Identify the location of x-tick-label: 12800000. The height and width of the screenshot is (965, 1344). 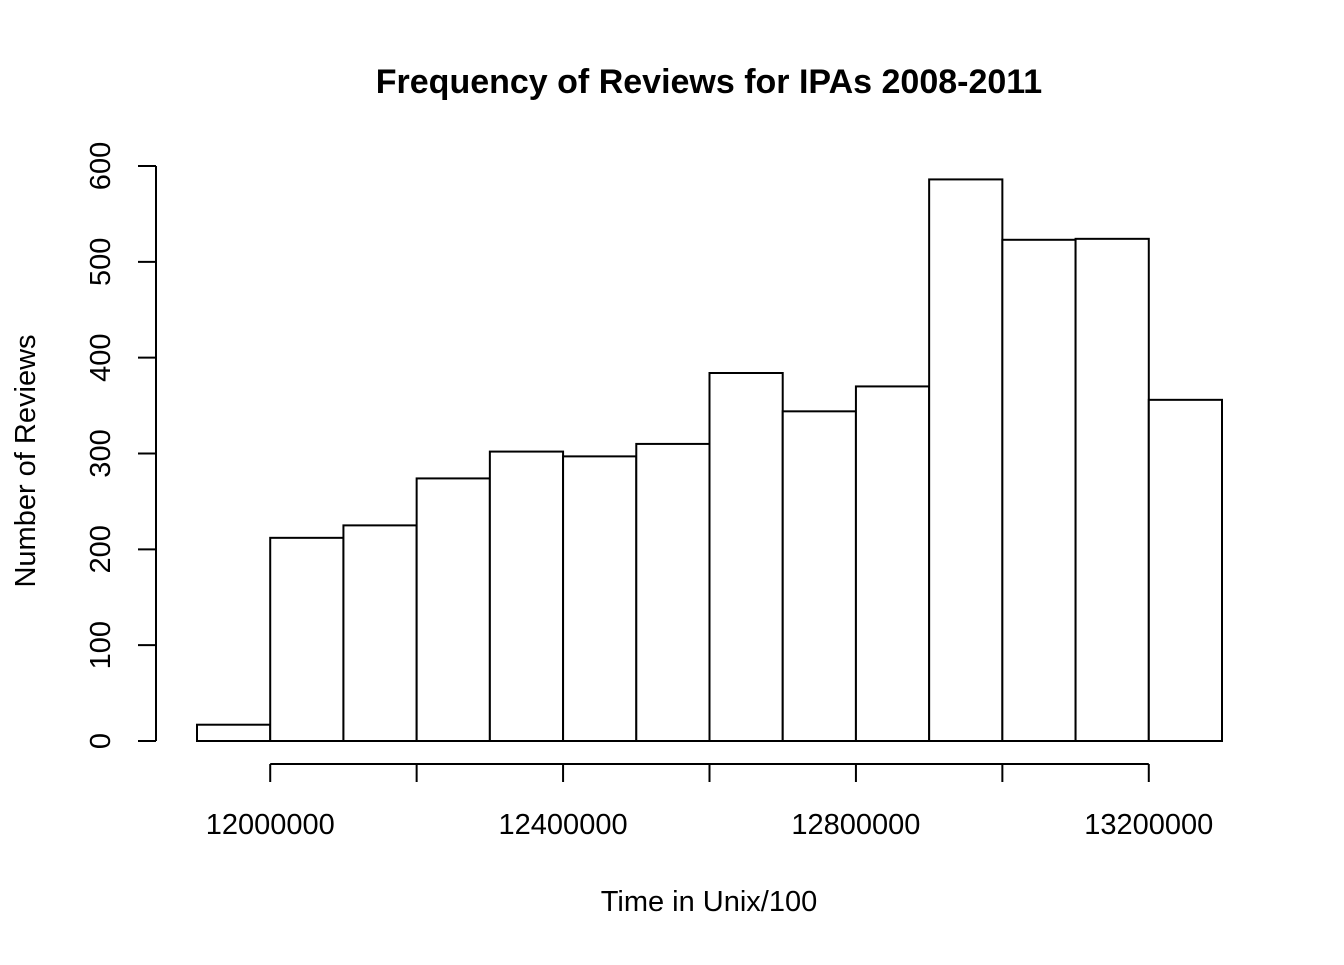
(855, 825).